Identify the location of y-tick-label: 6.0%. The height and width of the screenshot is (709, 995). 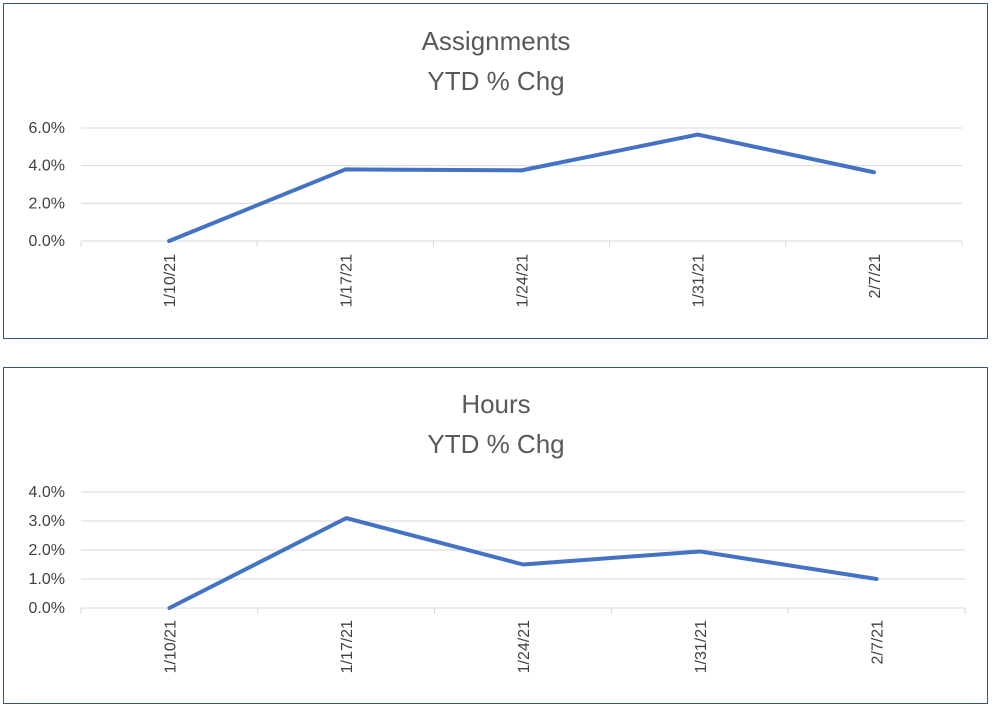
(47, 128).